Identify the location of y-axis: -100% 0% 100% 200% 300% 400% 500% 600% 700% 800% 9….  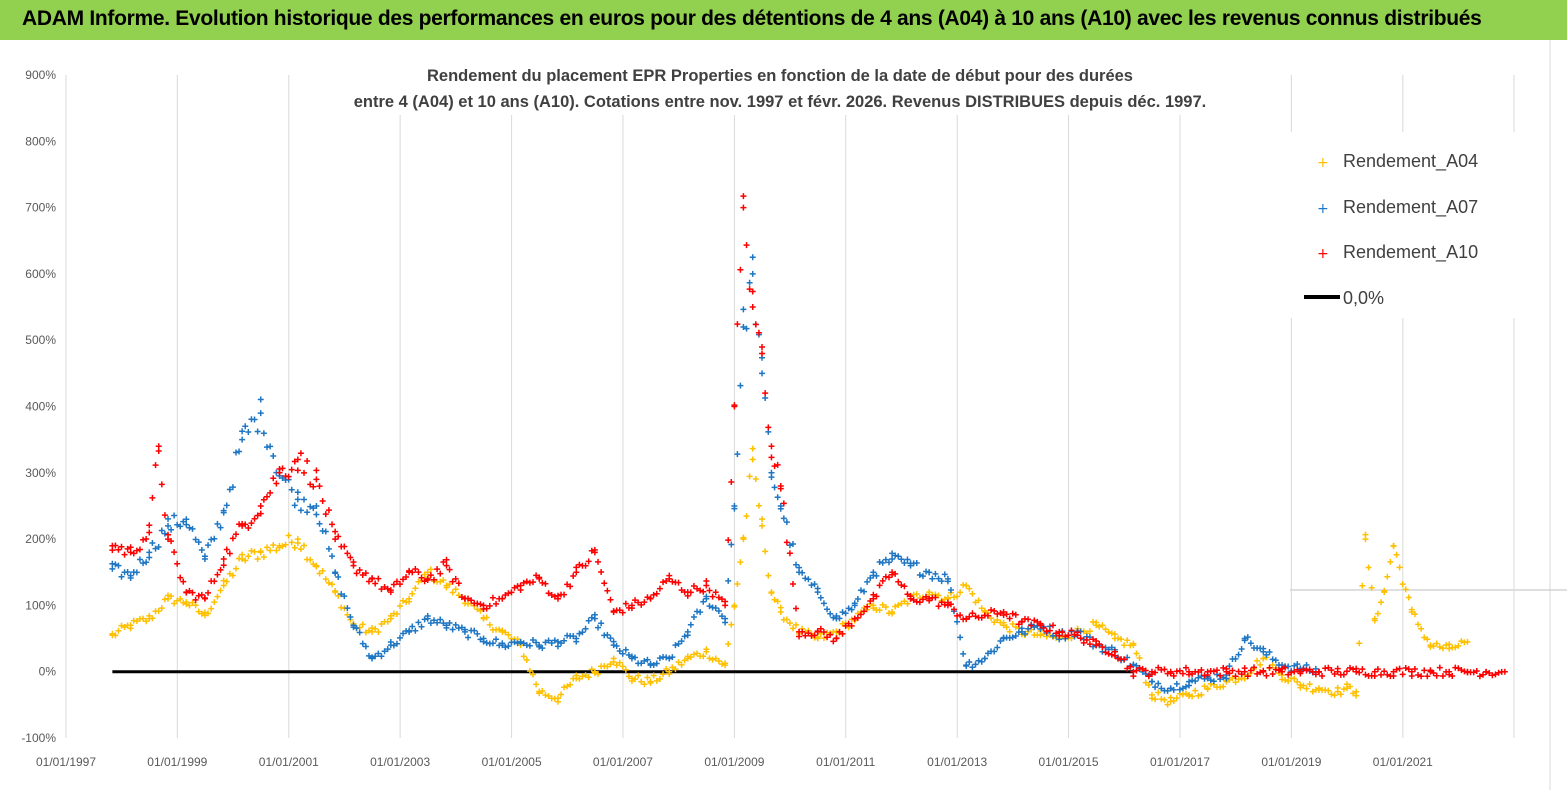
(38, 406).